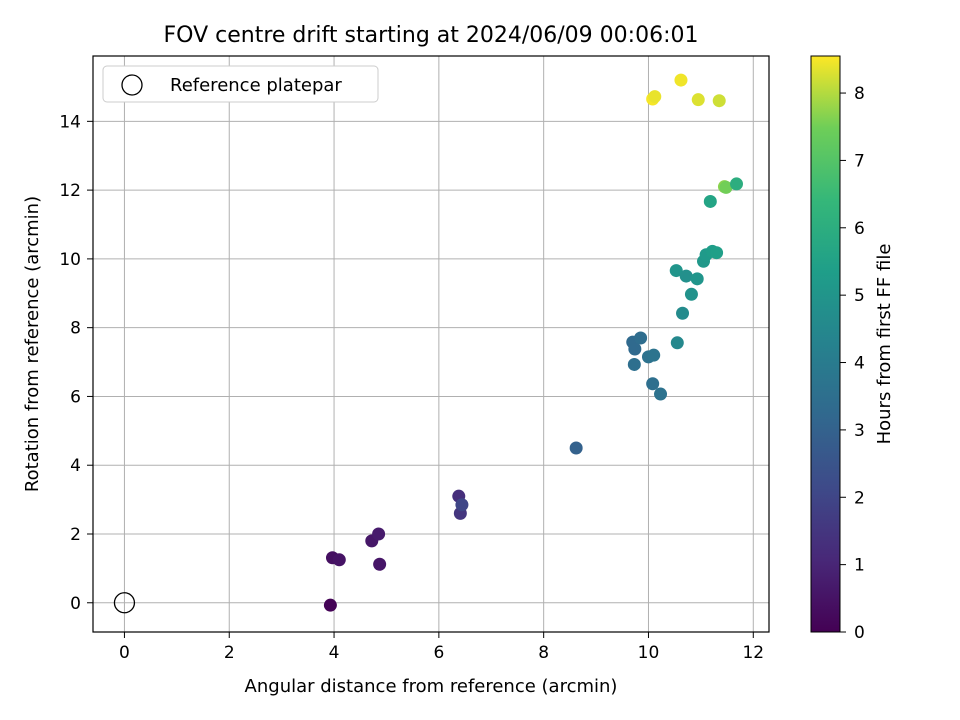 Image resolution: width=960 pixels, height=720 pixels. I want to click on colorbar-gradient, so click(825, 344).